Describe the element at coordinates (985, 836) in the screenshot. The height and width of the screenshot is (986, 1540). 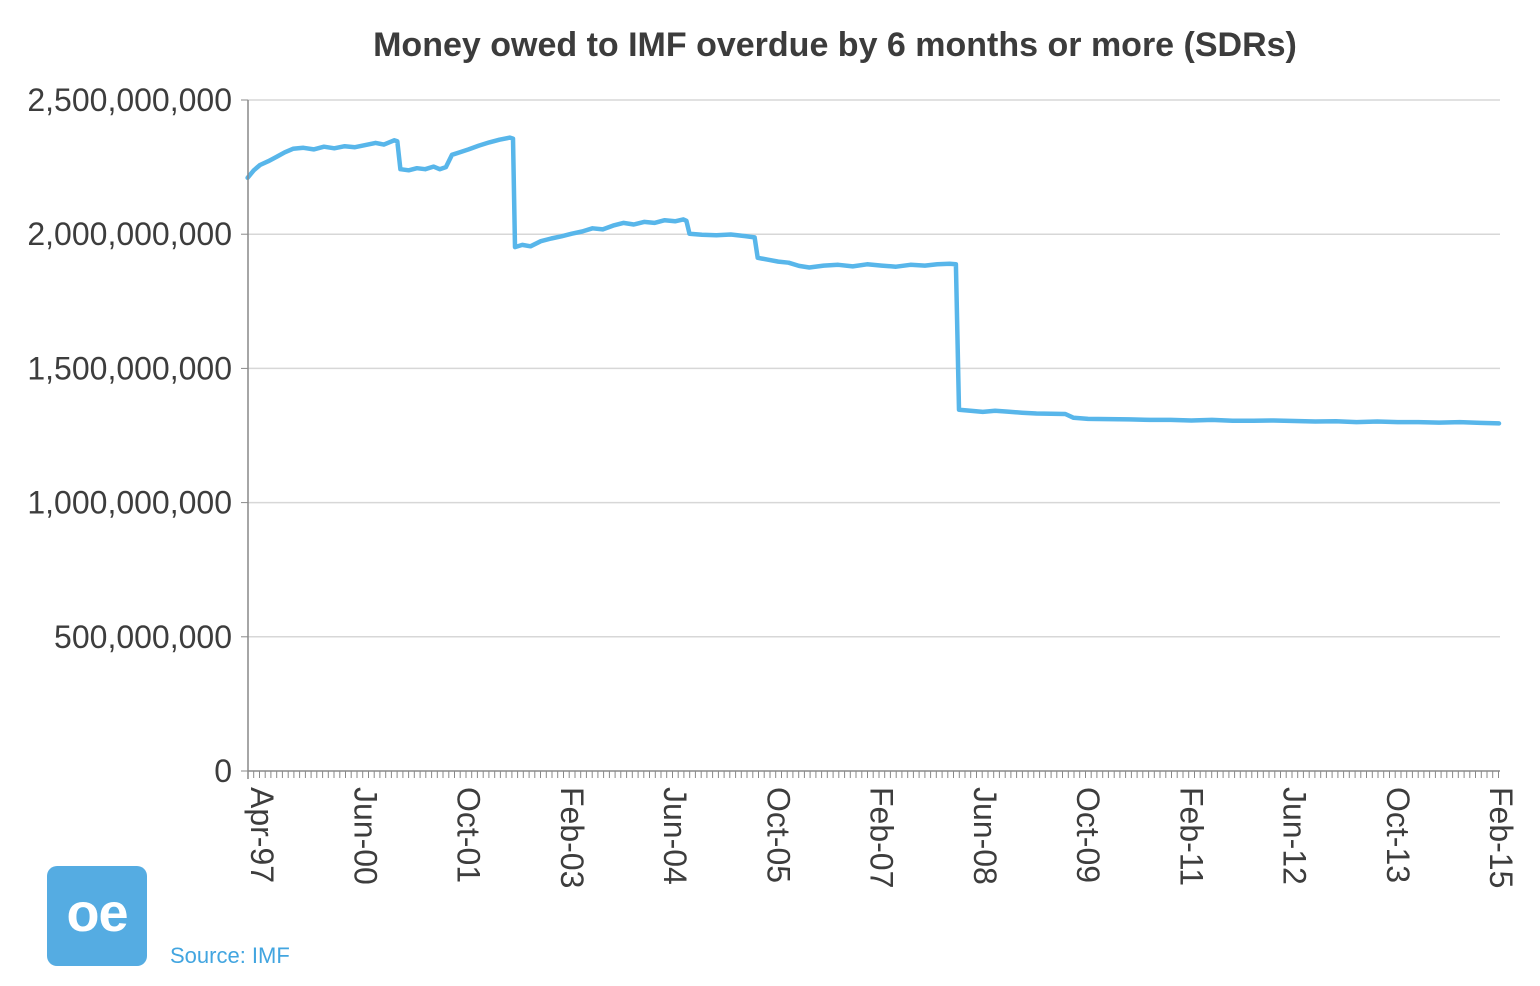
I see `x-tick-label: Jun-08` at that location.